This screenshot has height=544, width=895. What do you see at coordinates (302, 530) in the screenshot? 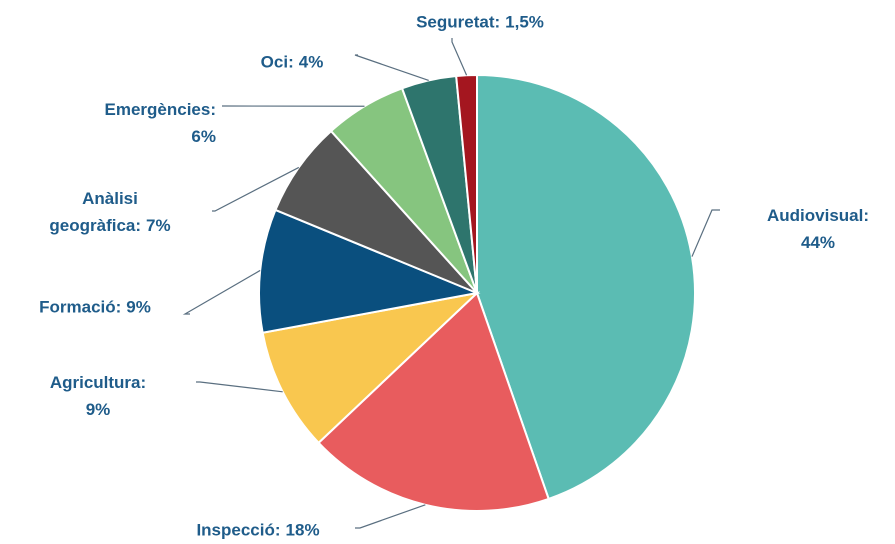
I see `value-label: 18%` at bounding box center [302, 530].